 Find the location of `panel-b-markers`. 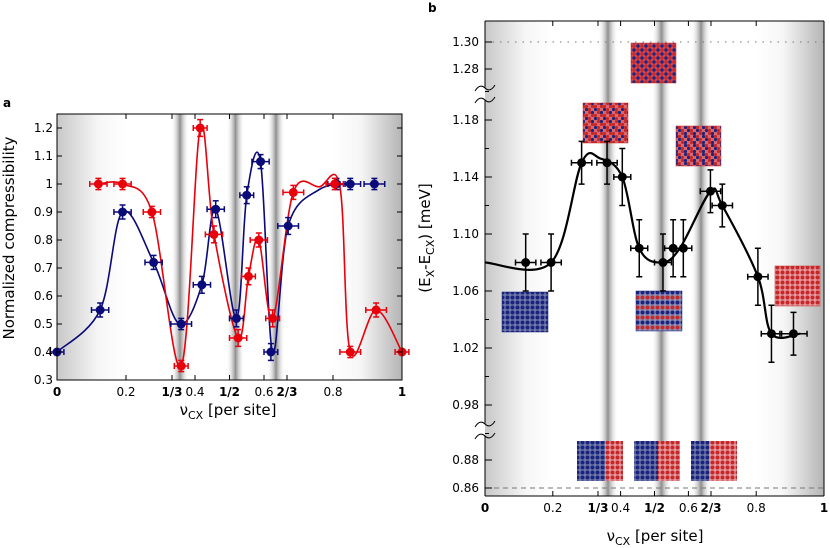

panel-b-markers is located at coordinates (661, 251).